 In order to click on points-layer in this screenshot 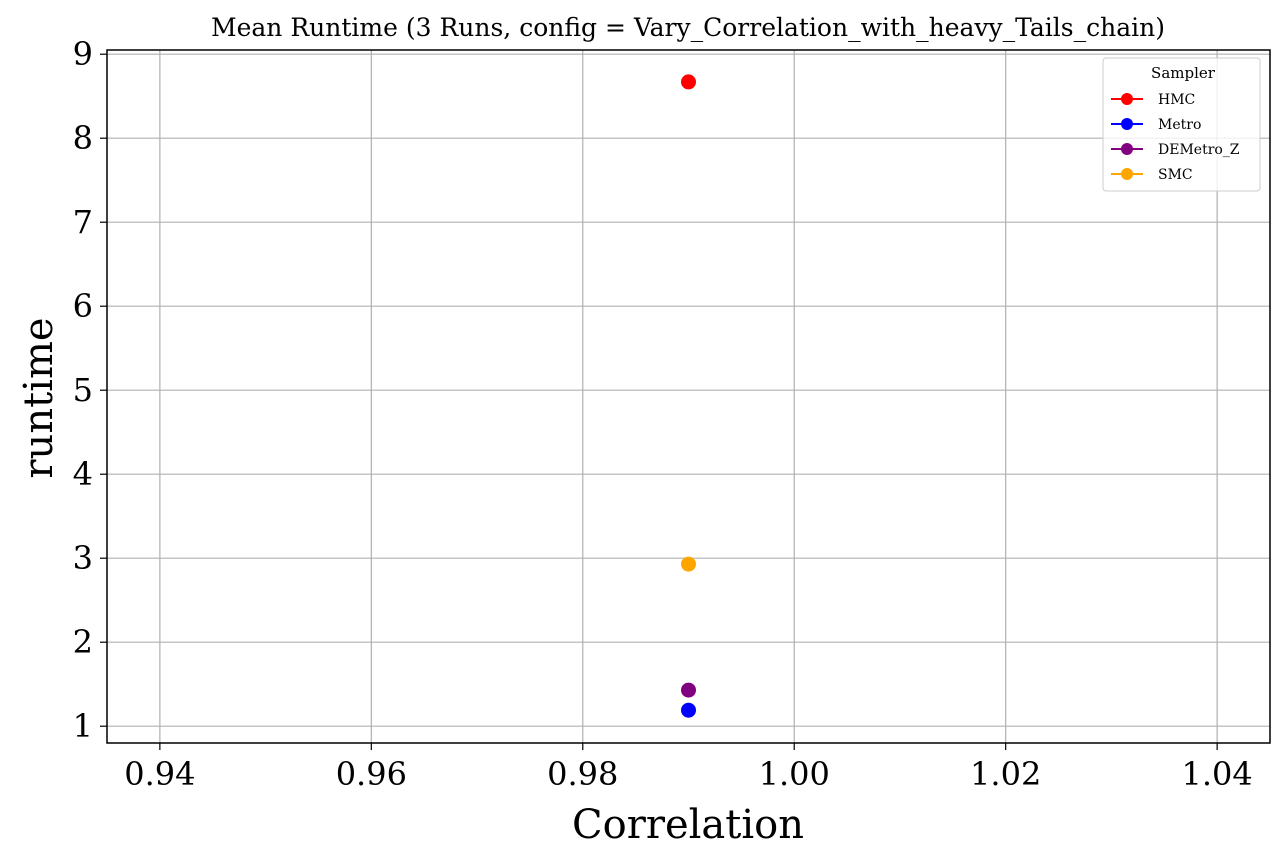, I will do `click(688, 396)`.